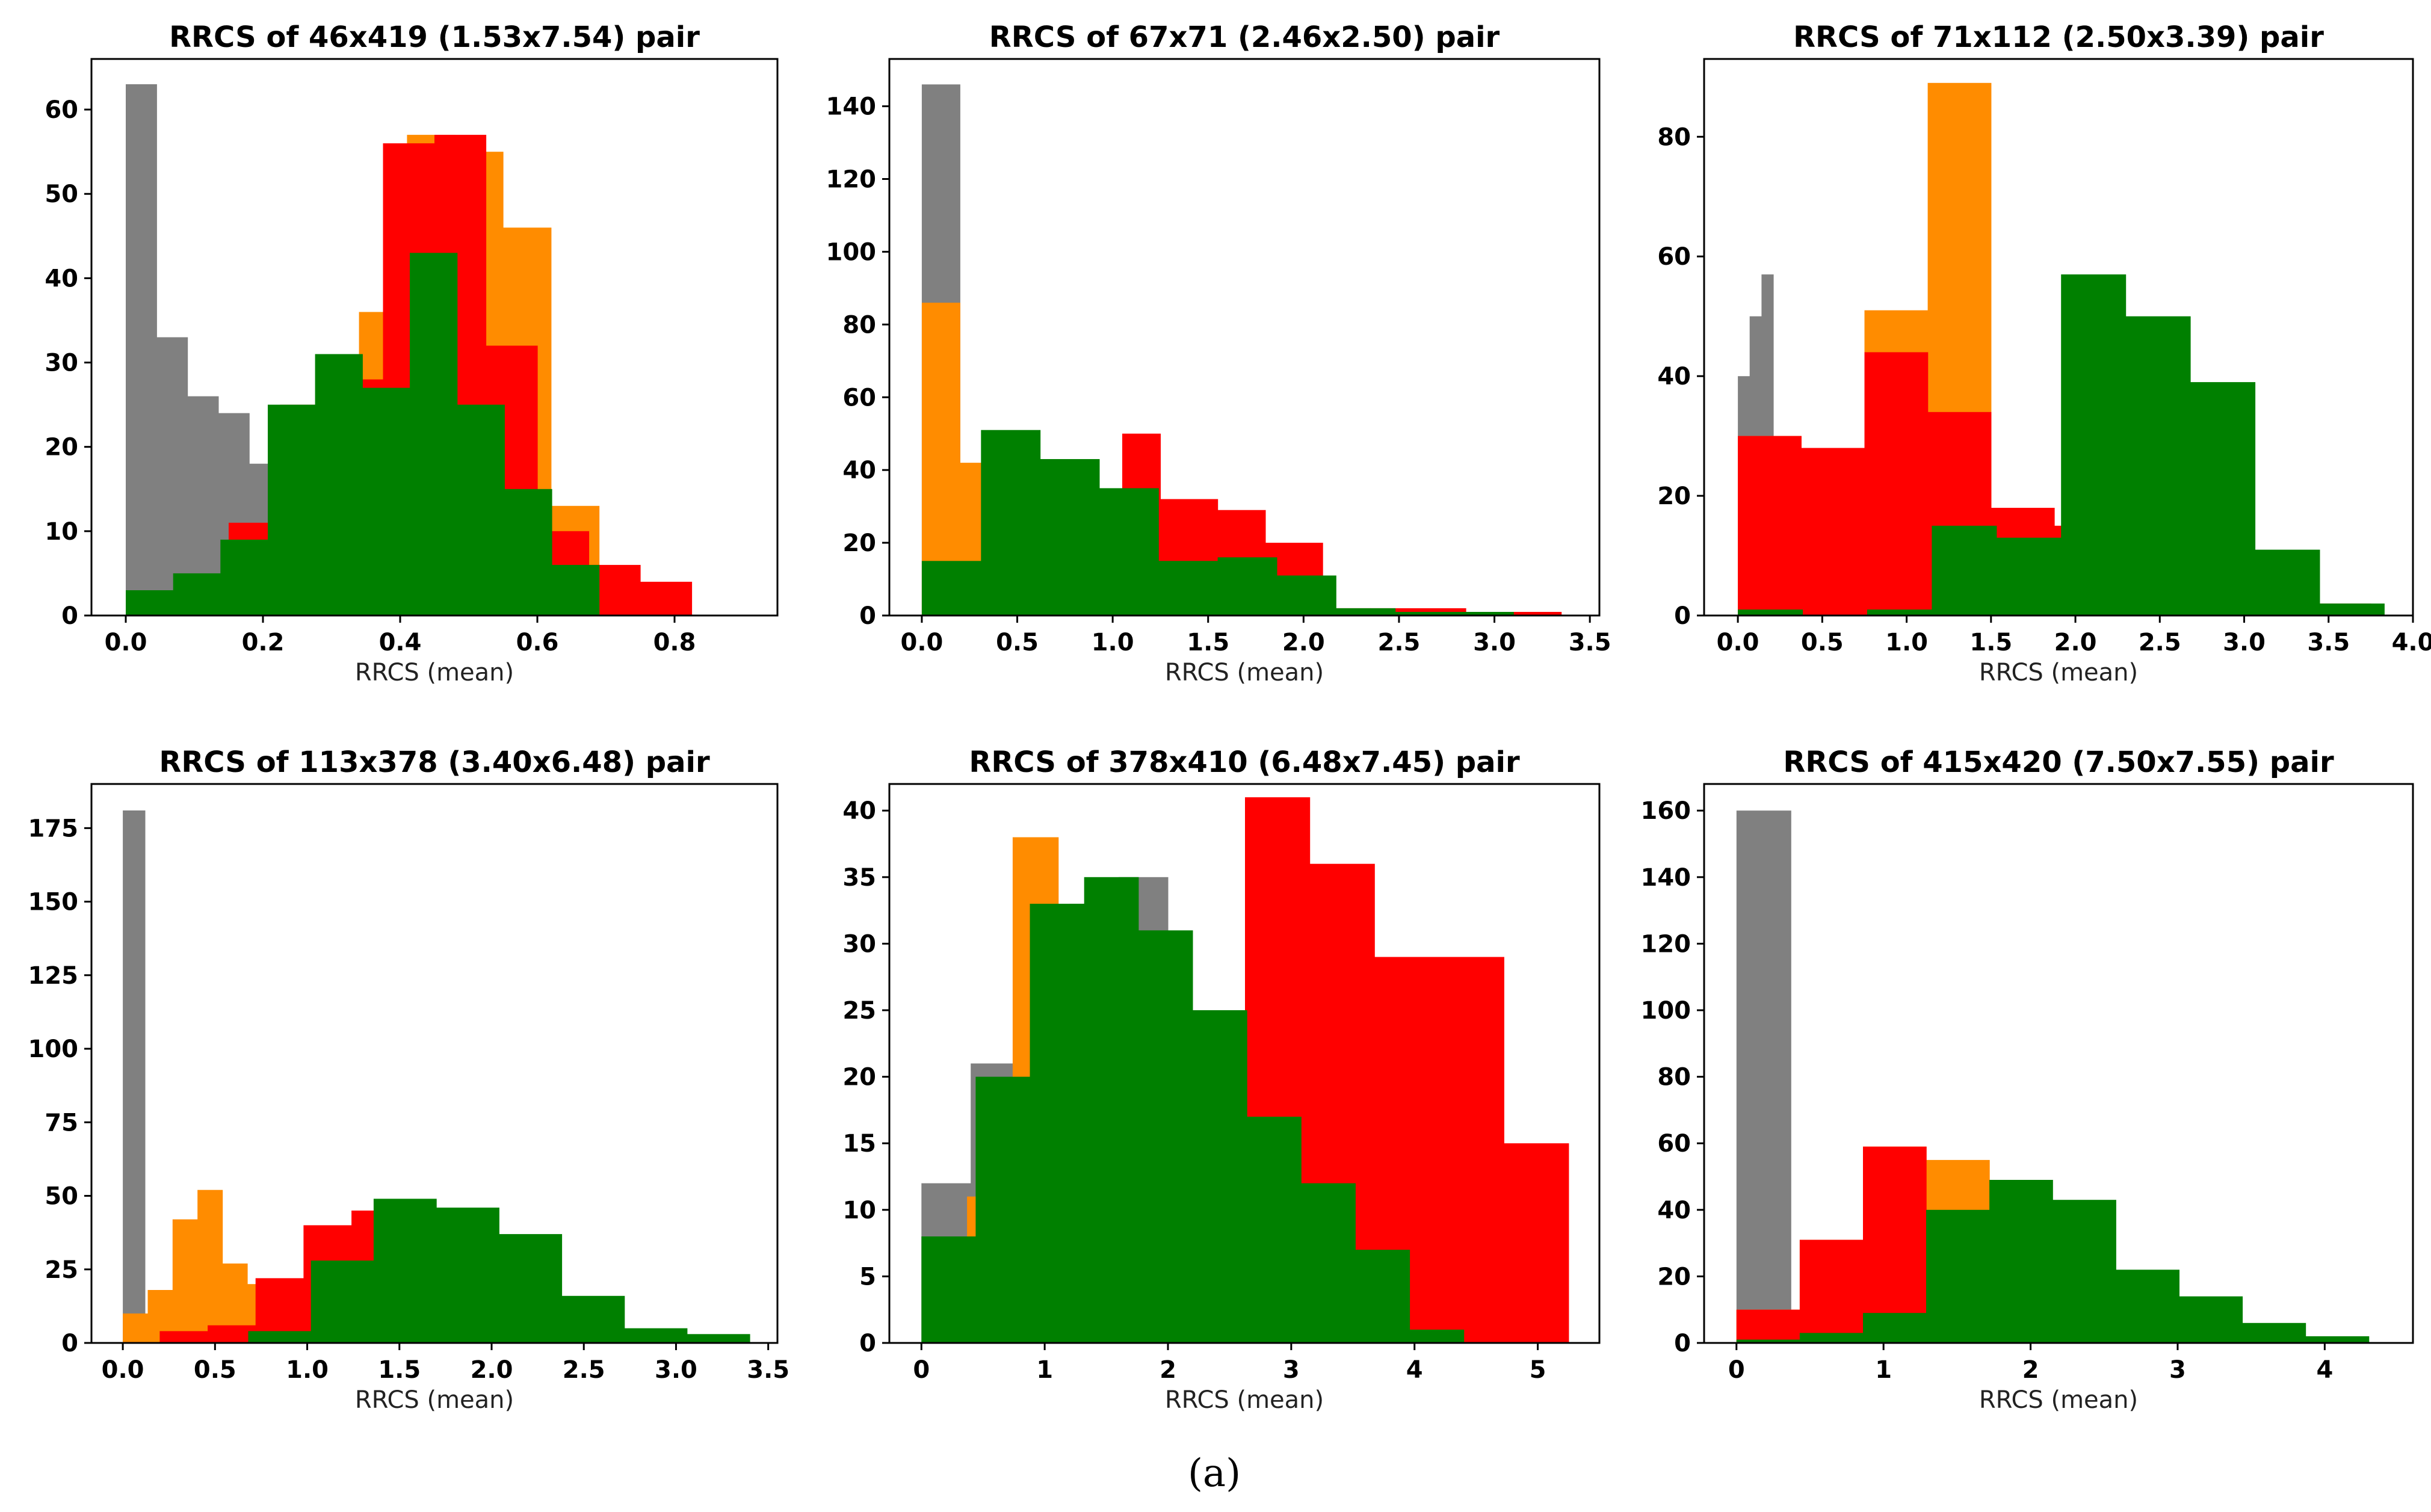  I want to click on x-tick-label: 0.2, so click(263, 642).